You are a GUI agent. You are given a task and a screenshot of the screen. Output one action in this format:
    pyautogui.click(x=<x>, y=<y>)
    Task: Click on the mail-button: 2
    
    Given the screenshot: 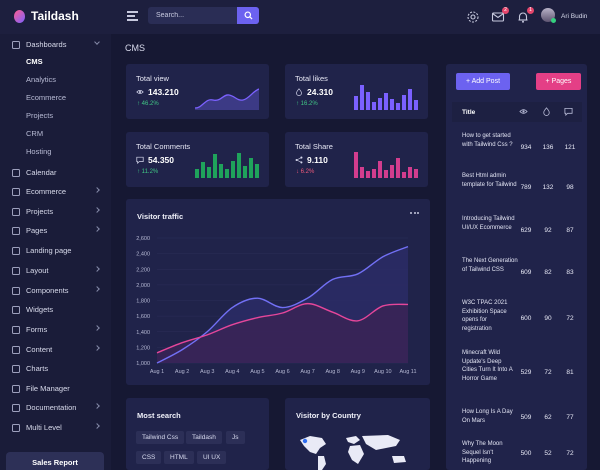 What is the action you would take?
    pyautogui.click(x=500, y=15)
    